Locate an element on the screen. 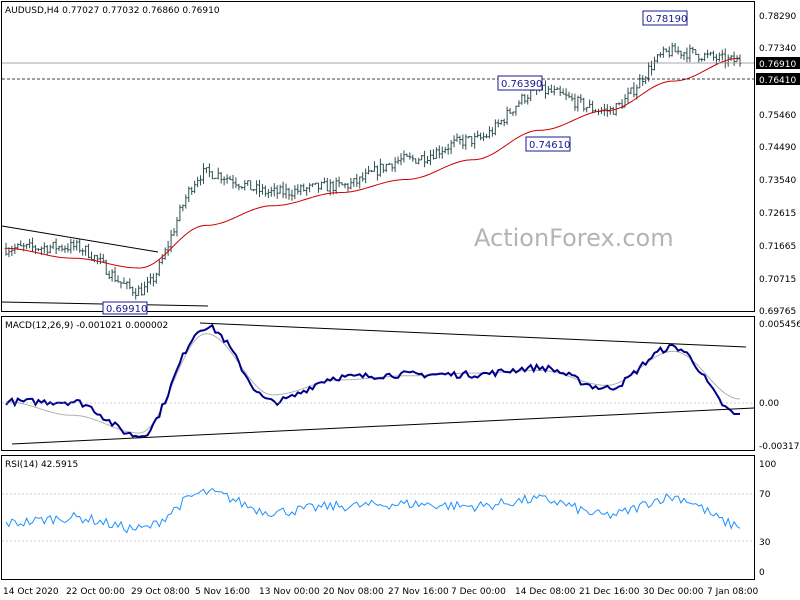  current-price-box is located at coordinates (778, 63).